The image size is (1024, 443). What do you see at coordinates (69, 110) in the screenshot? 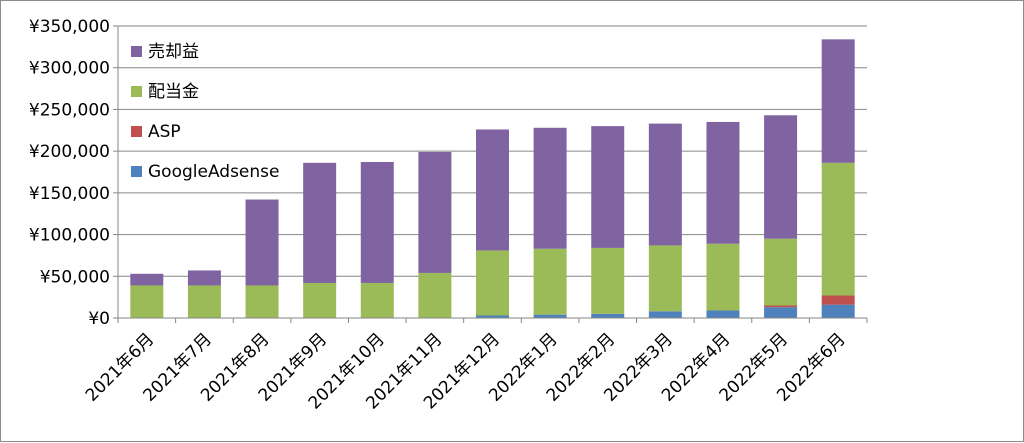
I see `y-tick-label: ¥250,000` at bounding box center [69, 110].